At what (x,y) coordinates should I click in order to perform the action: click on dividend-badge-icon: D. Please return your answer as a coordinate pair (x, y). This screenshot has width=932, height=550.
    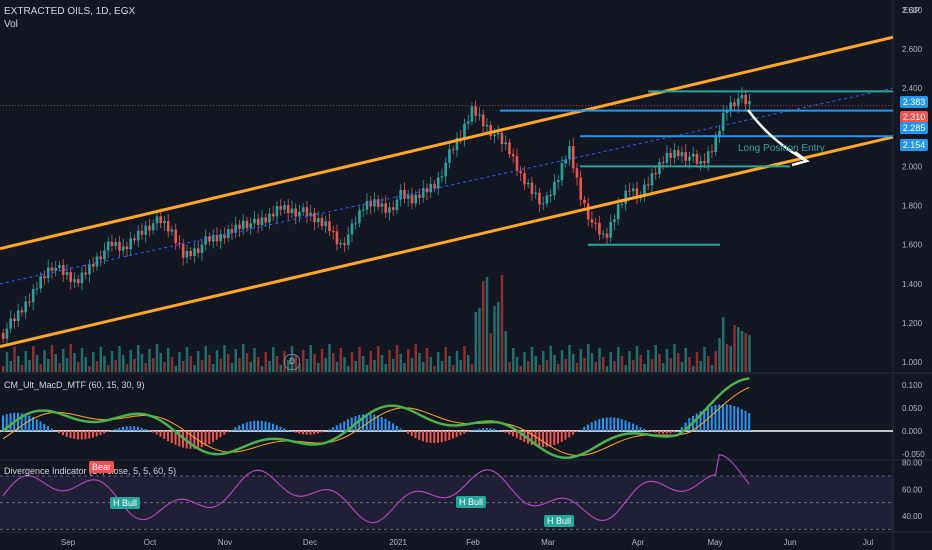
    Looking at the image, I should click on (292, 362).